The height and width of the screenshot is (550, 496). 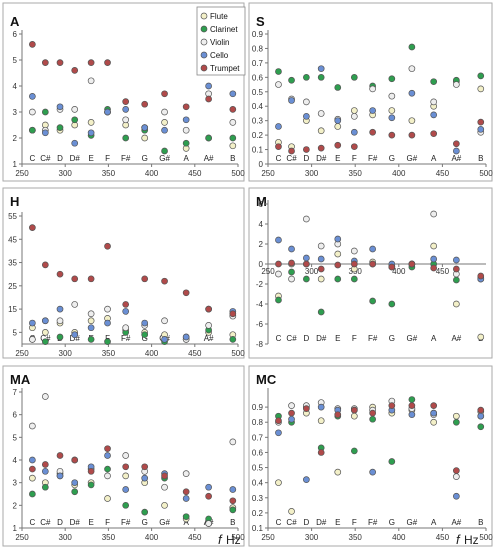 I want to click on note-label-D#: D#, so click(x=75, y=522).